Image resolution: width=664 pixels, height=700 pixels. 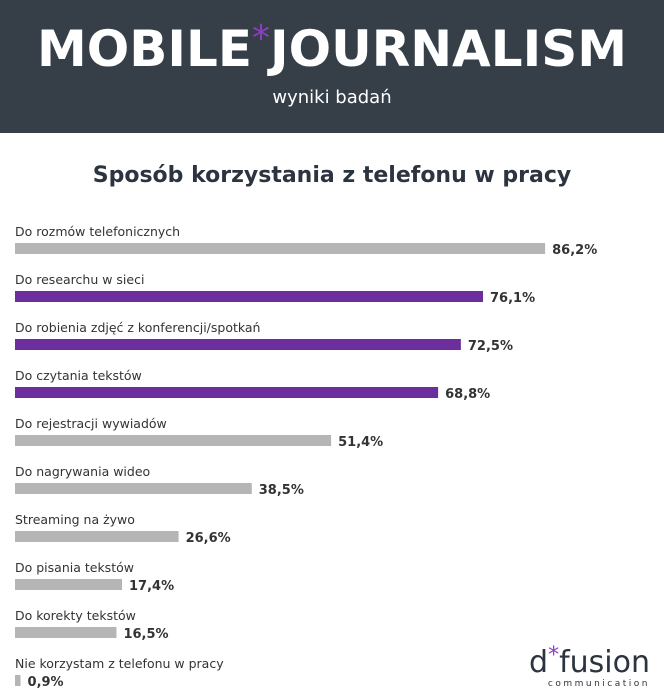 I want to click on logo: d*fusion, so click(x=589, y=661).